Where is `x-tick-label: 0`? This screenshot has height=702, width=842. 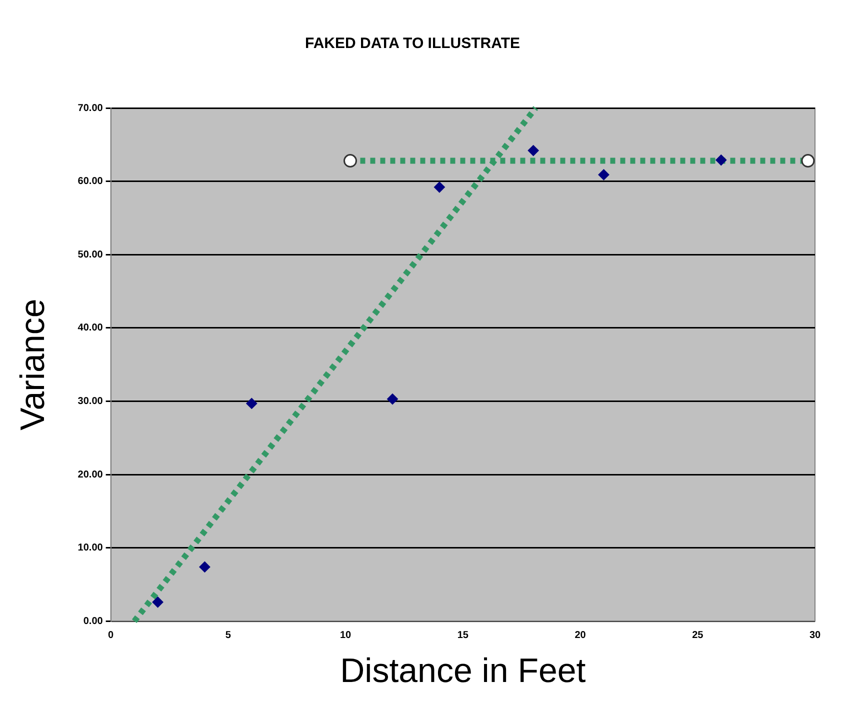 x-tick-label: 0 is located at coordinates (111, 635).